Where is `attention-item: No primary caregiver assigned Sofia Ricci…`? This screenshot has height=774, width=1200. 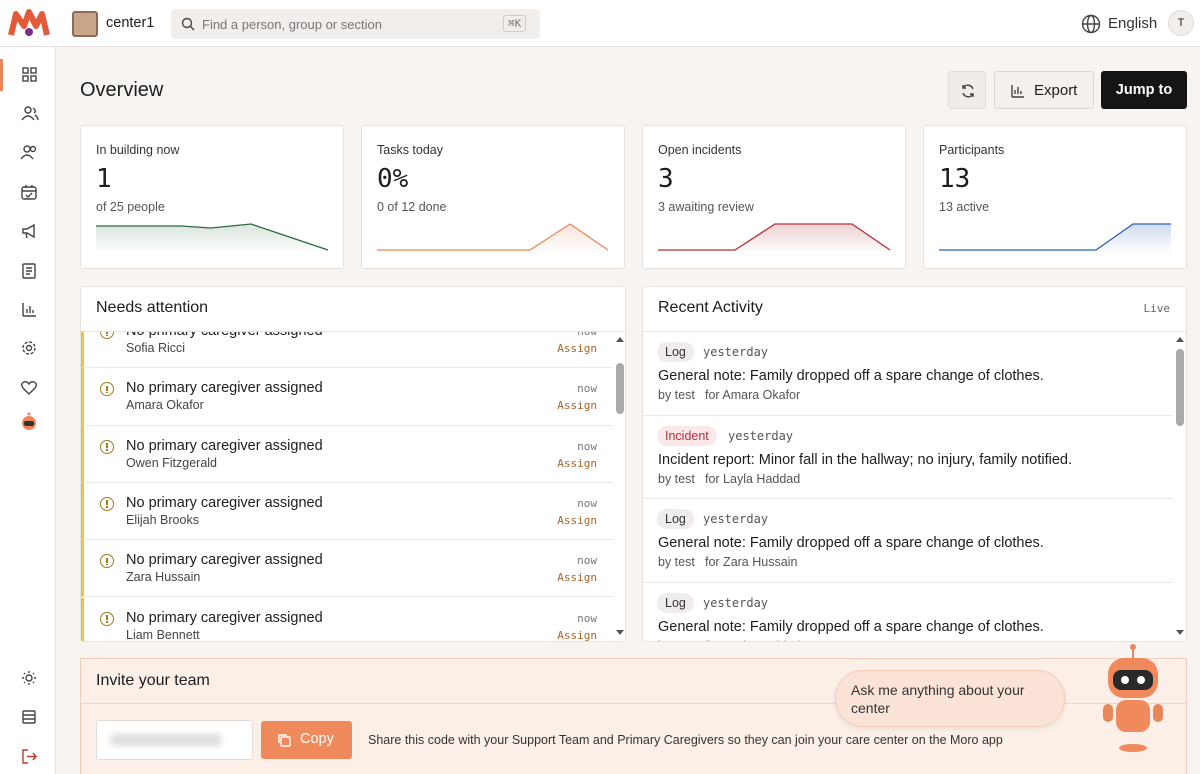
attention-item: No primary caregiver assigned Sofia Ricci… is located at coordinates (347, 350).